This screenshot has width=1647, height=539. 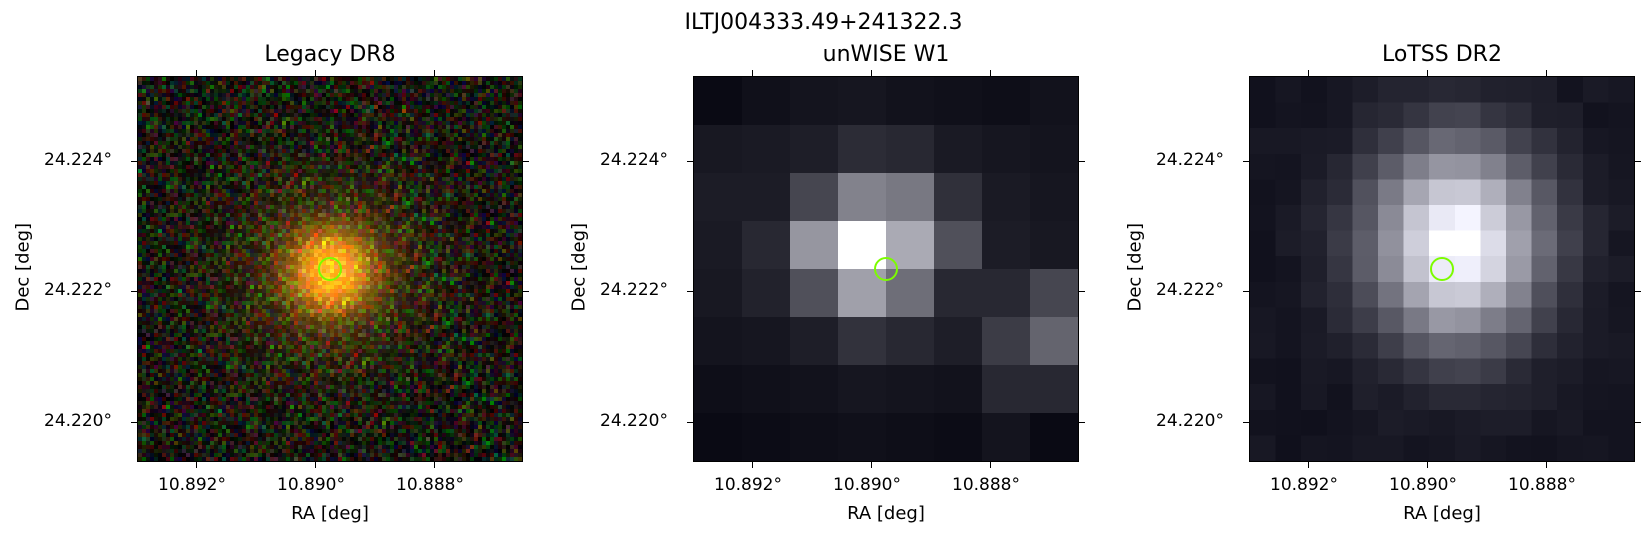 I want to click on panel-title: unWISE W1, so click(x=886, y=54).